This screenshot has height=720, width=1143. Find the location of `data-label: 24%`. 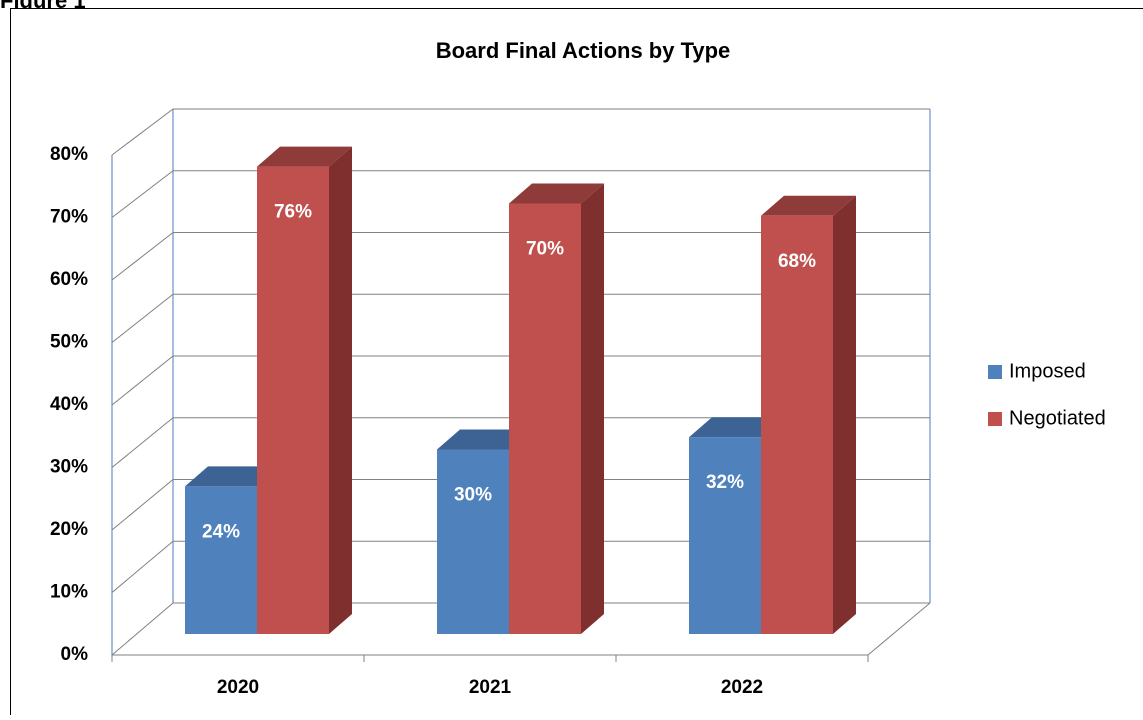

data-label: 24% is located at coordinates (221, 531).